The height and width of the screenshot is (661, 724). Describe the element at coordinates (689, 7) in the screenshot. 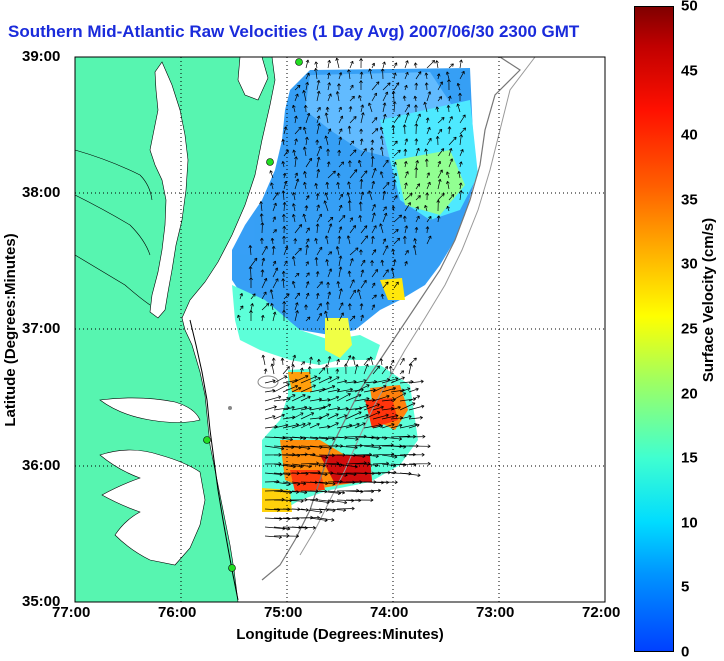

I see `colorbar-tick: 50` at that location.